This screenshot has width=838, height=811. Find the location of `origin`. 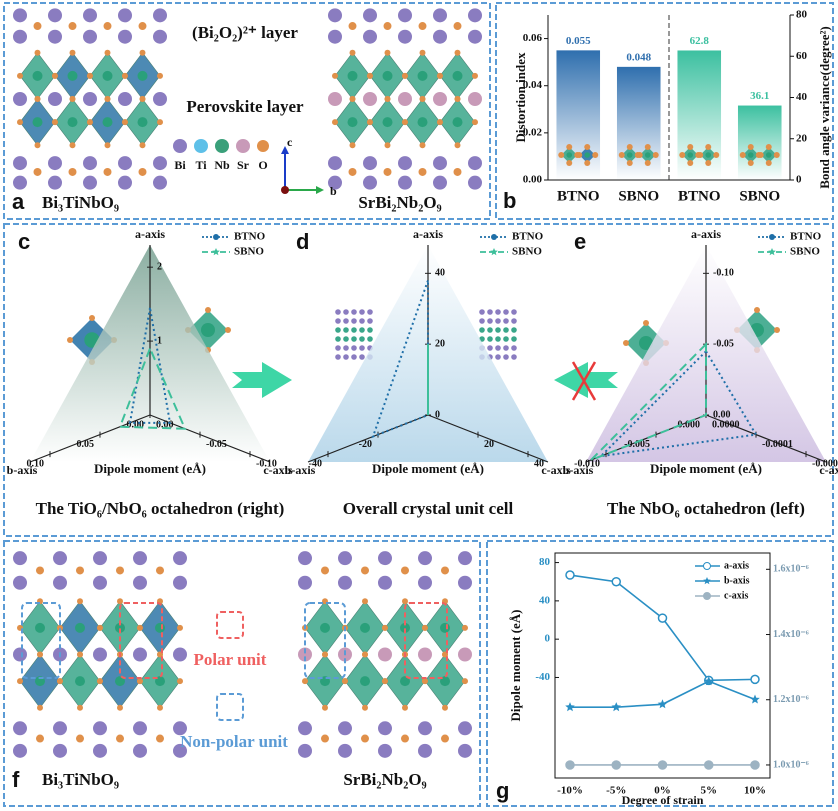

origin is located at coordinates (285, 190).